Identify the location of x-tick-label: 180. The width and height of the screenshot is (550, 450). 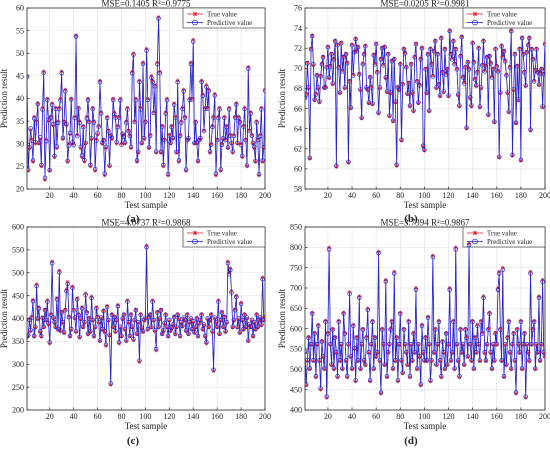
(521, 416).